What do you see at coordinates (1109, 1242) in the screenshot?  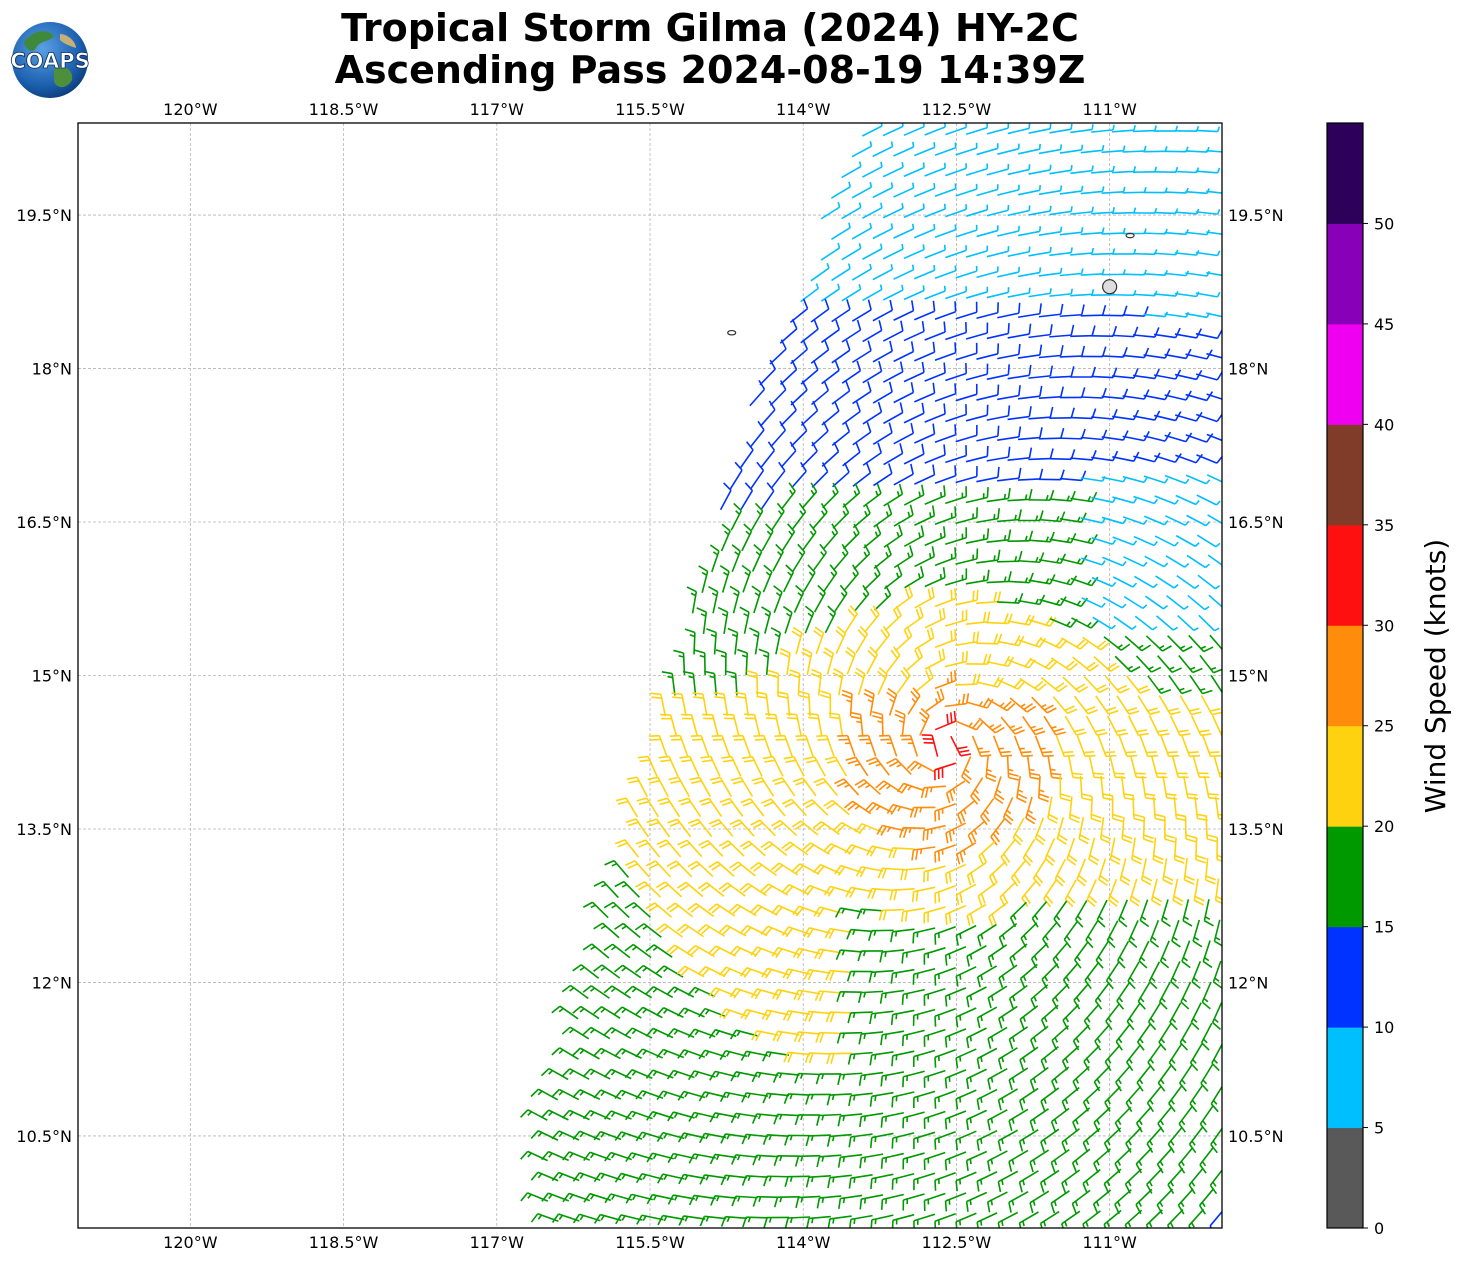 I see `lon-label-bottom-6: 111°W` at bounding box center [1109, 1242].